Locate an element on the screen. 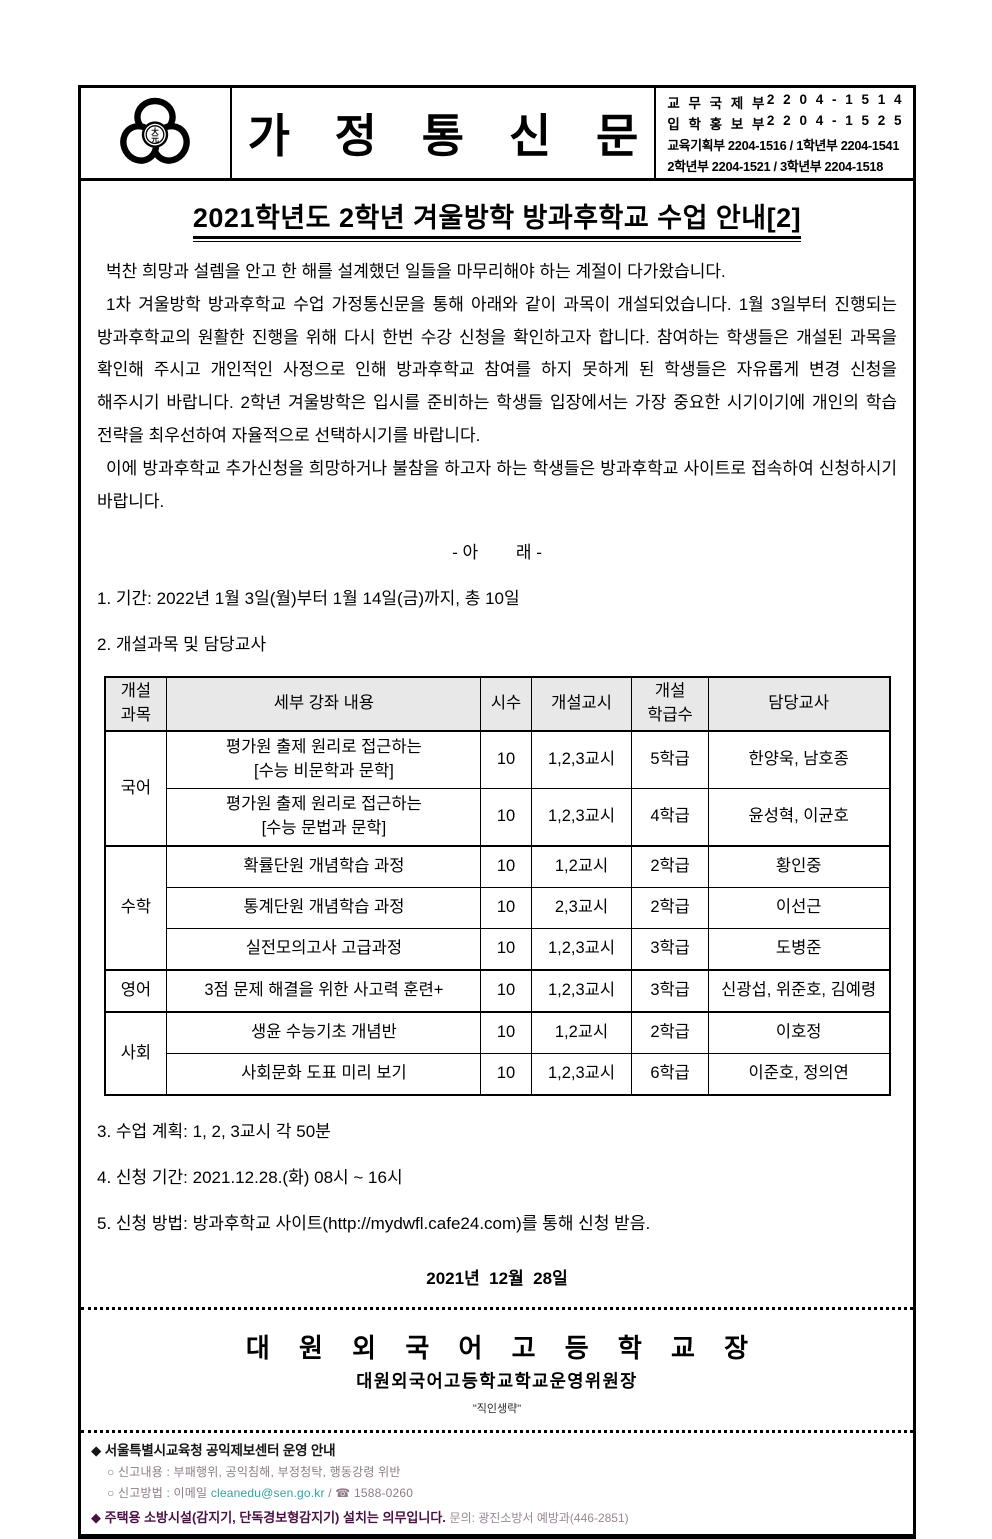 This screenshot has height=1539, width=992. footer-report-method-suffix: / ☎ 1588-0260 is located at coordinates (369, 1493).